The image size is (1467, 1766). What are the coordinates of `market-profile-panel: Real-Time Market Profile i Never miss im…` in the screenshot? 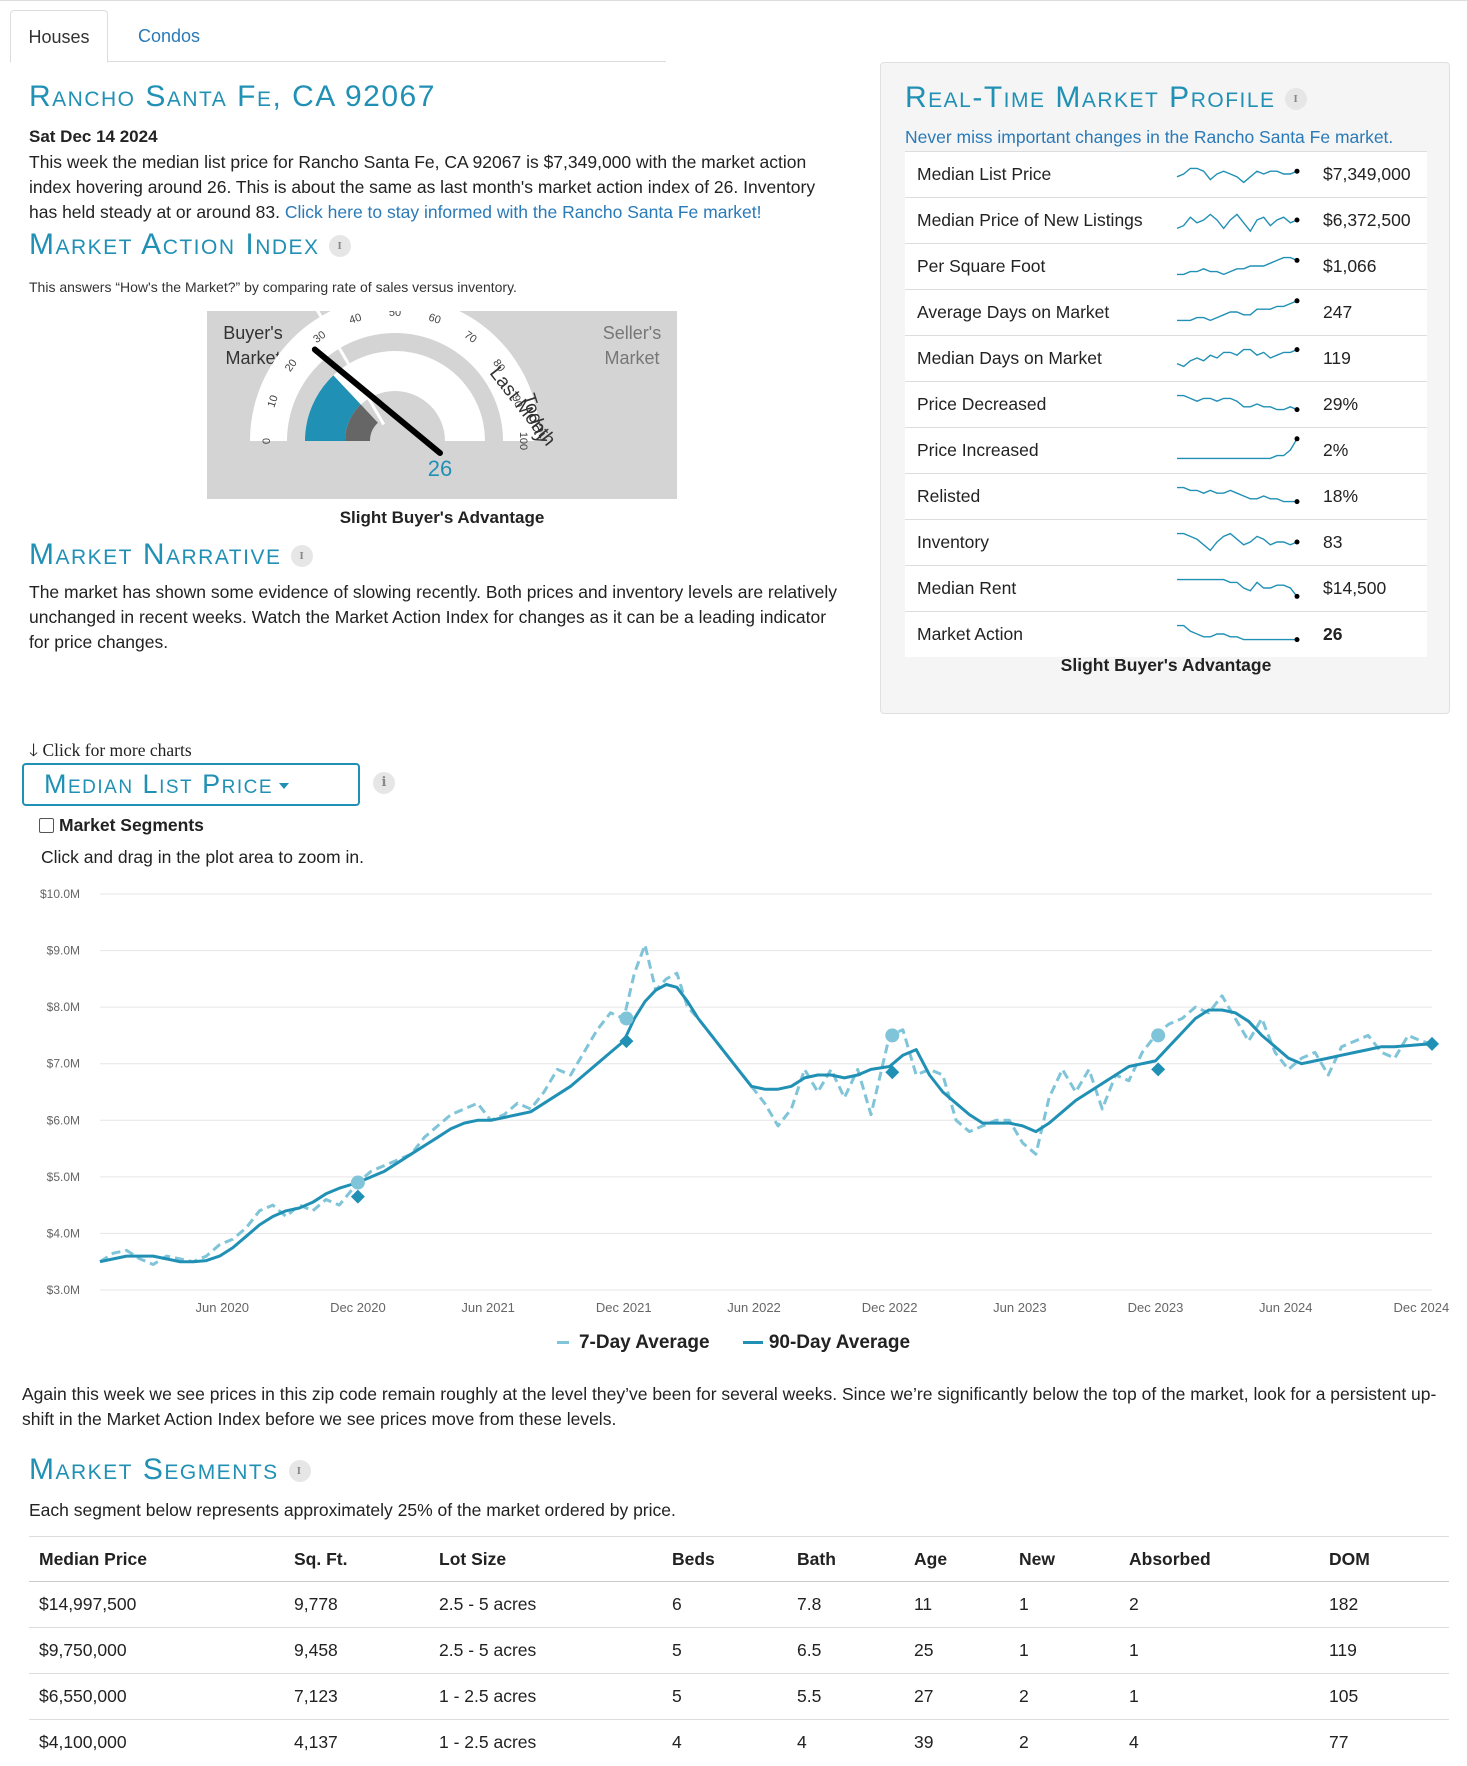 It's located at (1165, 388).